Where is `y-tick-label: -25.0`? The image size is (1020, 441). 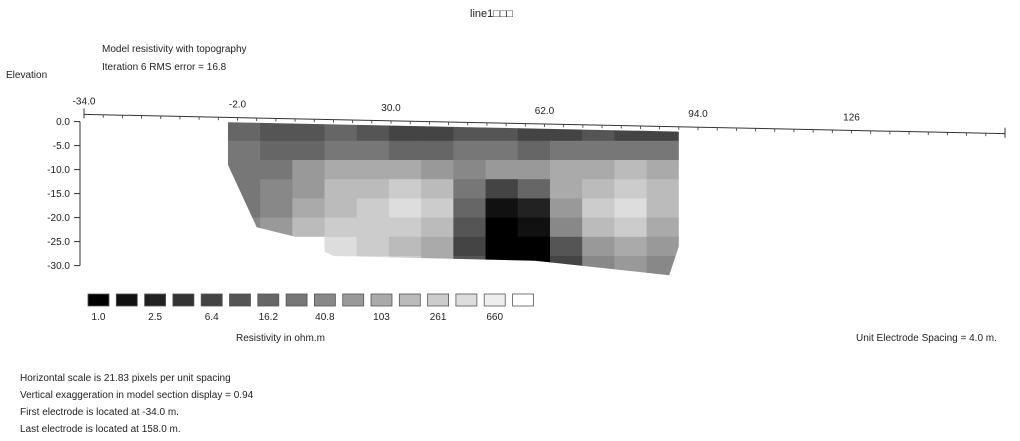
y-tick-label: -25.0 is located at coordinates (58, 242).